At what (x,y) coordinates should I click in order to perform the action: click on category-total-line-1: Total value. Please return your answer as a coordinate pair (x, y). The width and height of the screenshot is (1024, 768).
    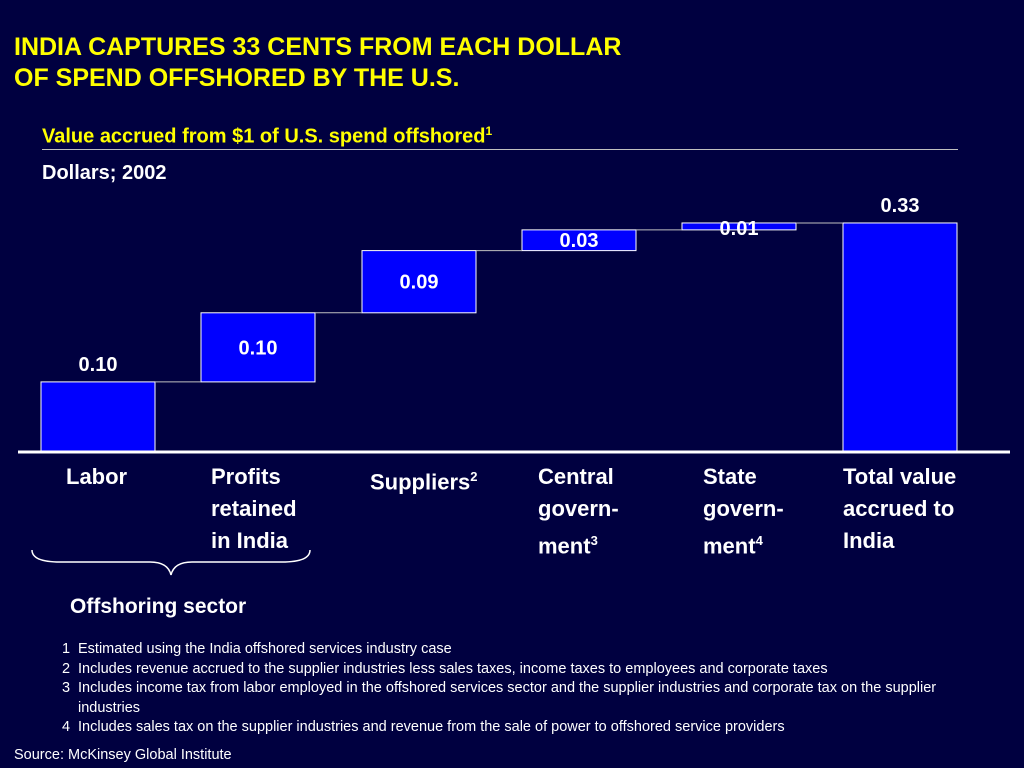
    Looking at the image, I should click on (900, 476).